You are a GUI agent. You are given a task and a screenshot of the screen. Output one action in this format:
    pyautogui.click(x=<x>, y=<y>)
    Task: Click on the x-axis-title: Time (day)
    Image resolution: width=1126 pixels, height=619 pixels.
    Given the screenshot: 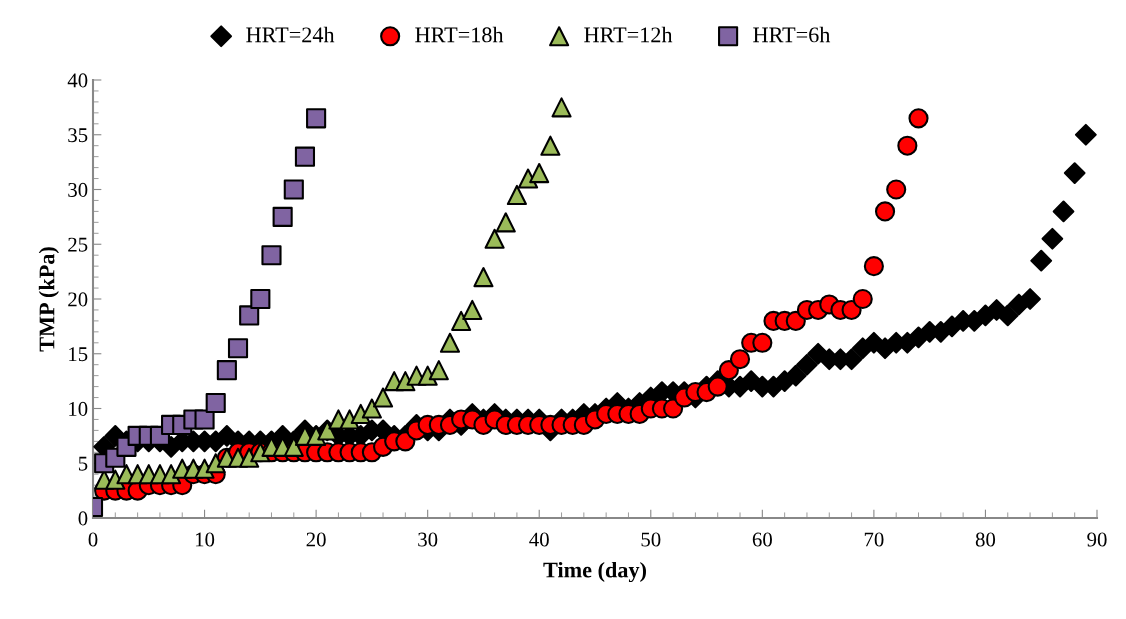 What is the action you would take?
    pyautogui.click(x=594, y=572)
    